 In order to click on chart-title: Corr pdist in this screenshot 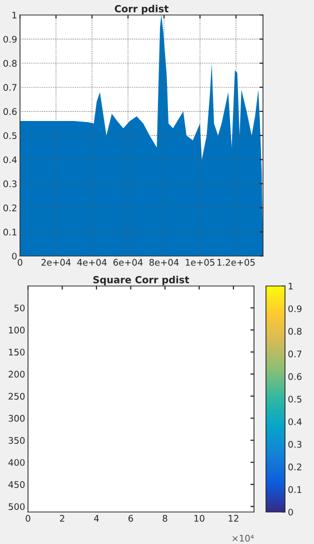, I will do `click(141, 9)`.